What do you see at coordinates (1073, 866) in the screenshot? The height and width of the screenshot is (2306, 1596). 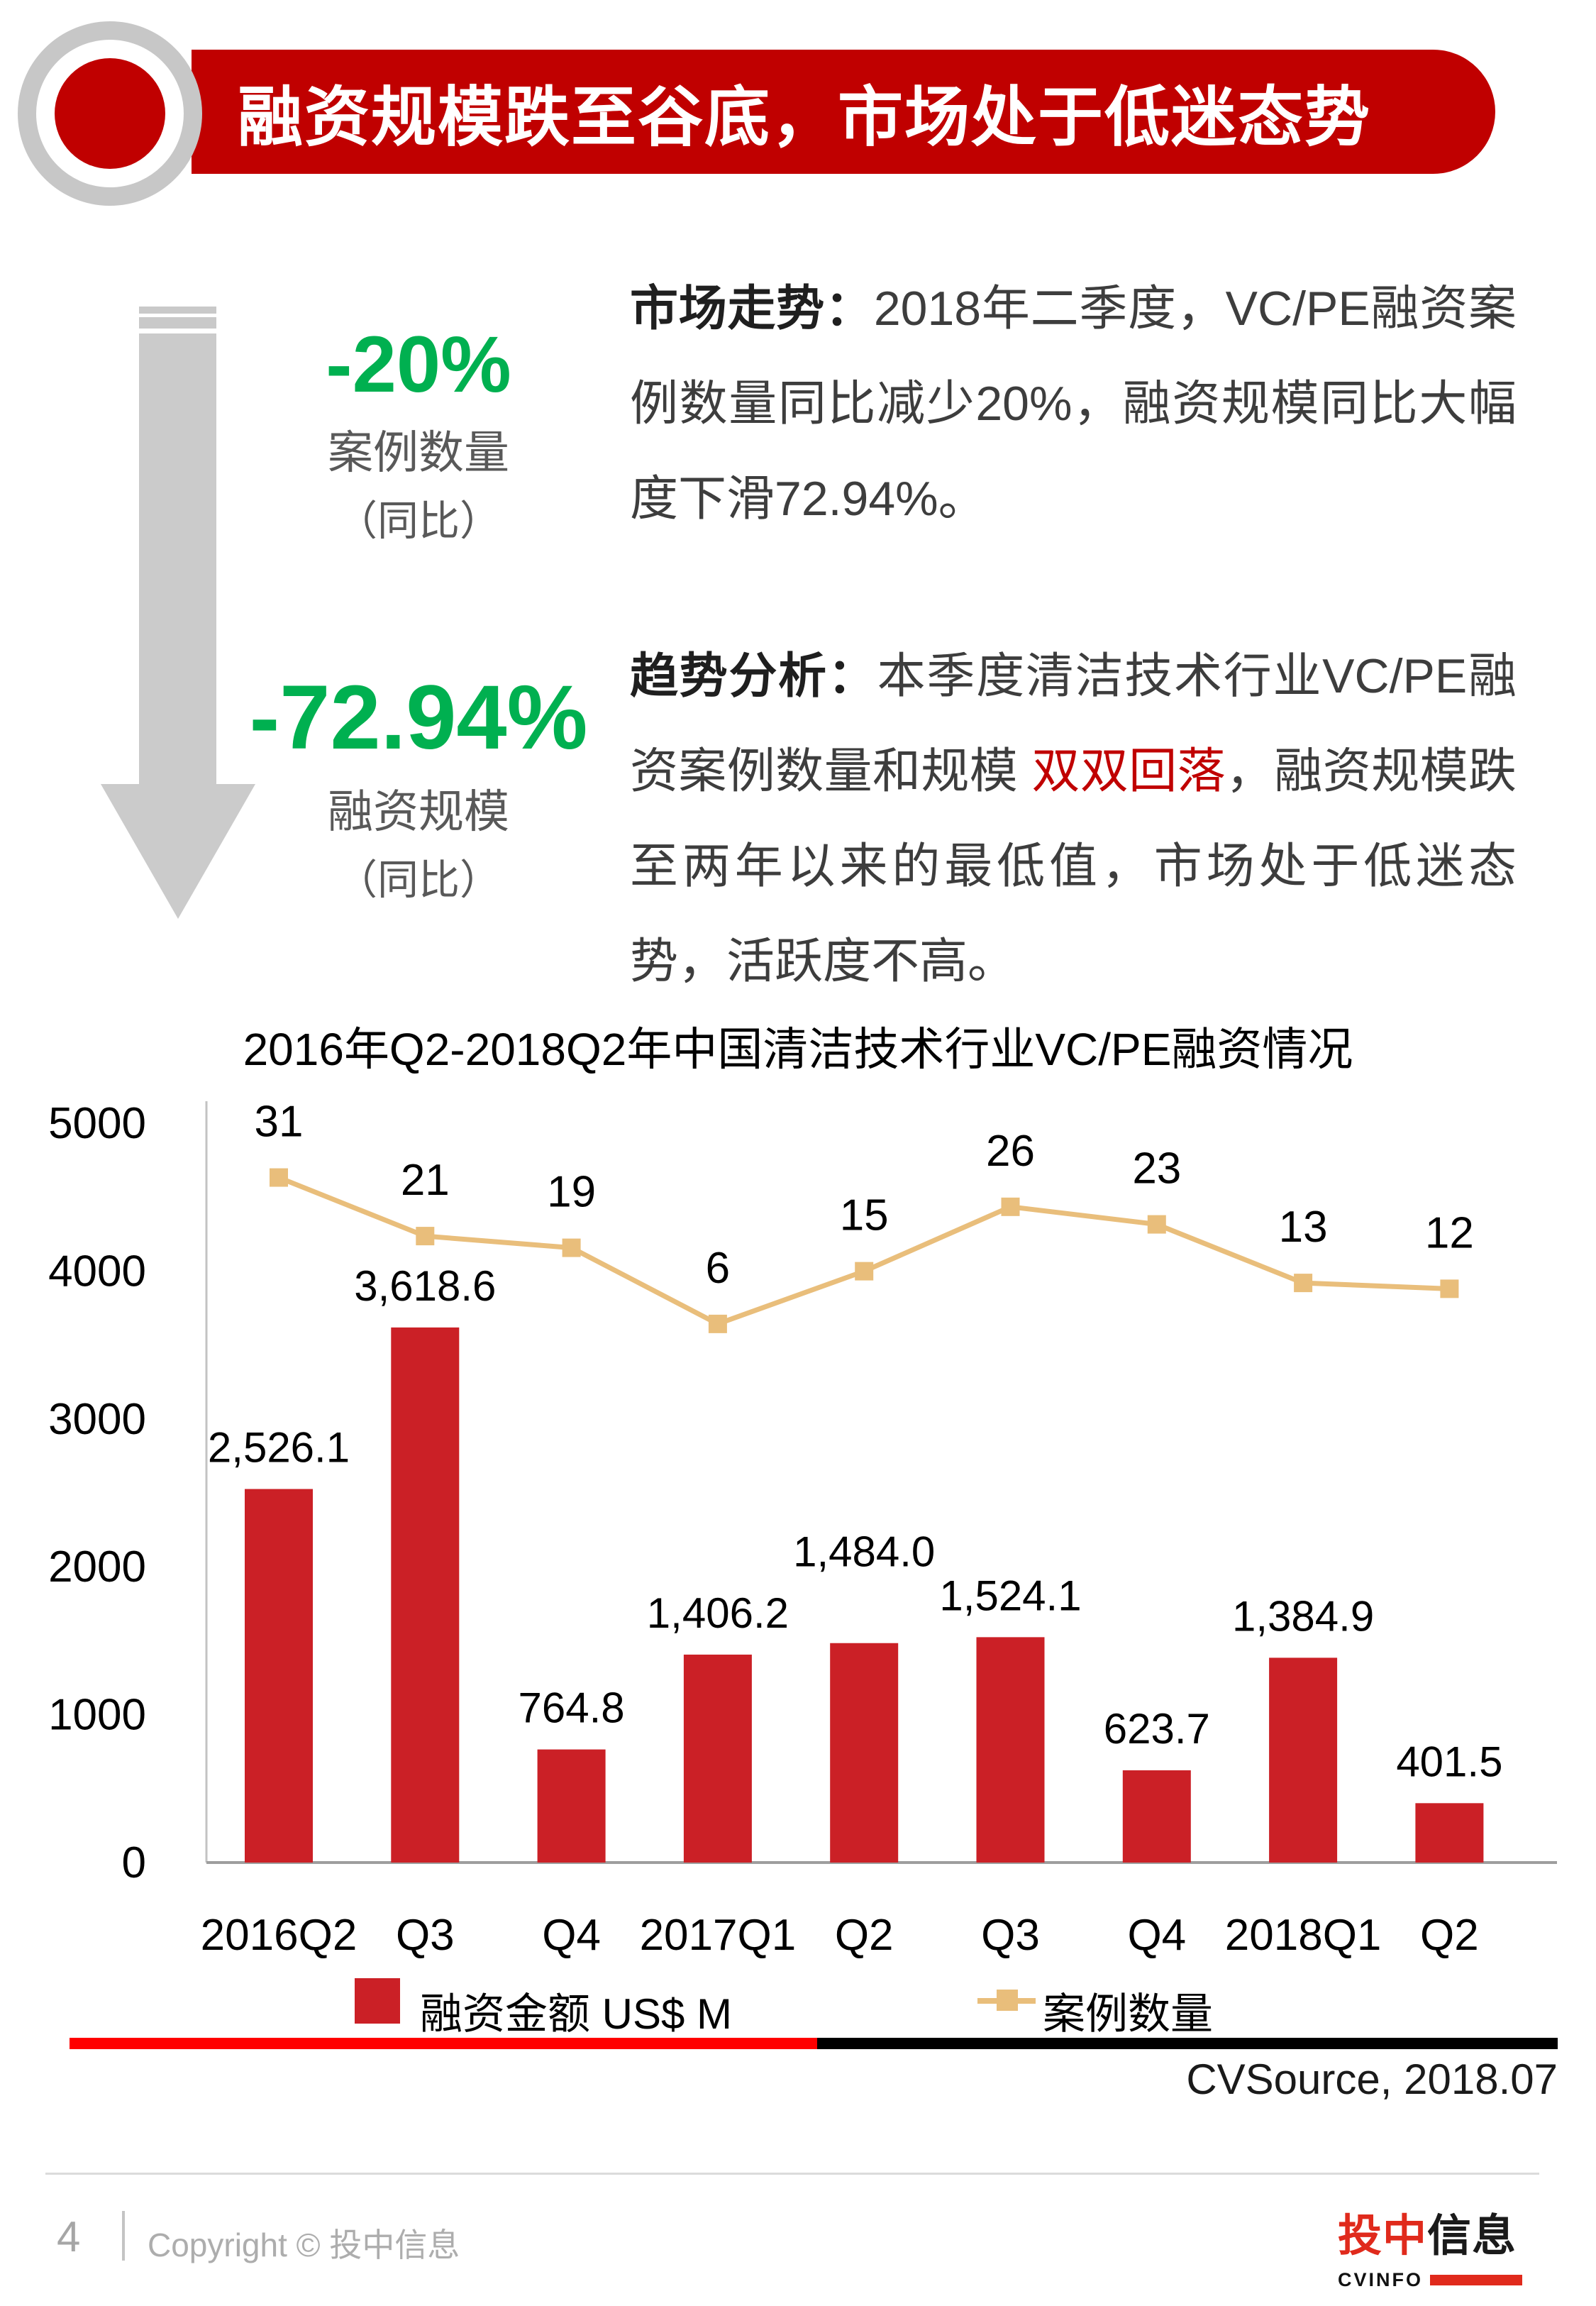 I see `paragraph-body: ，融资规模跌至两年以来的最低值，市场处于低迷态势，活跃度不高。` at bounding box center [1073, 866].